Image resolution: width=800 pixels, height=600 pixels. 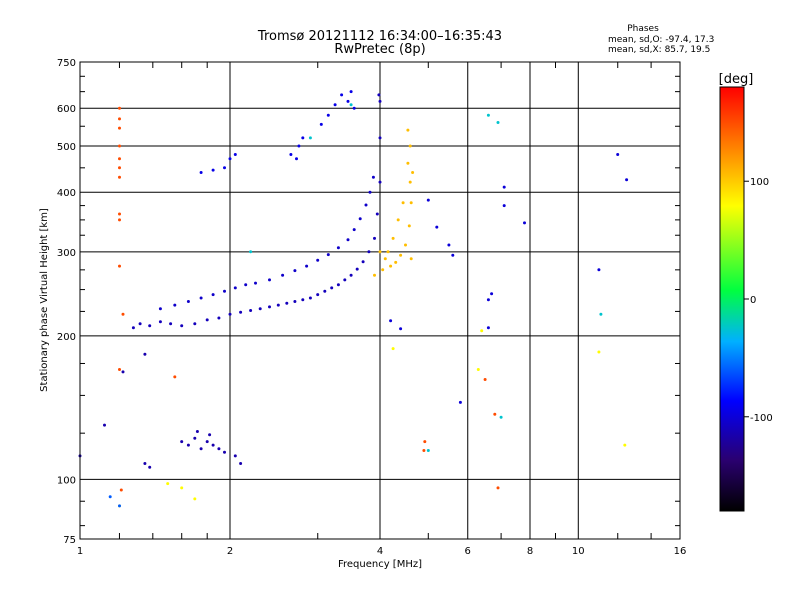 What do you see at coordinates (736, 79) in the screenshot?
I see `colorbar-label: [deg]` at bounding box center [736, 79].